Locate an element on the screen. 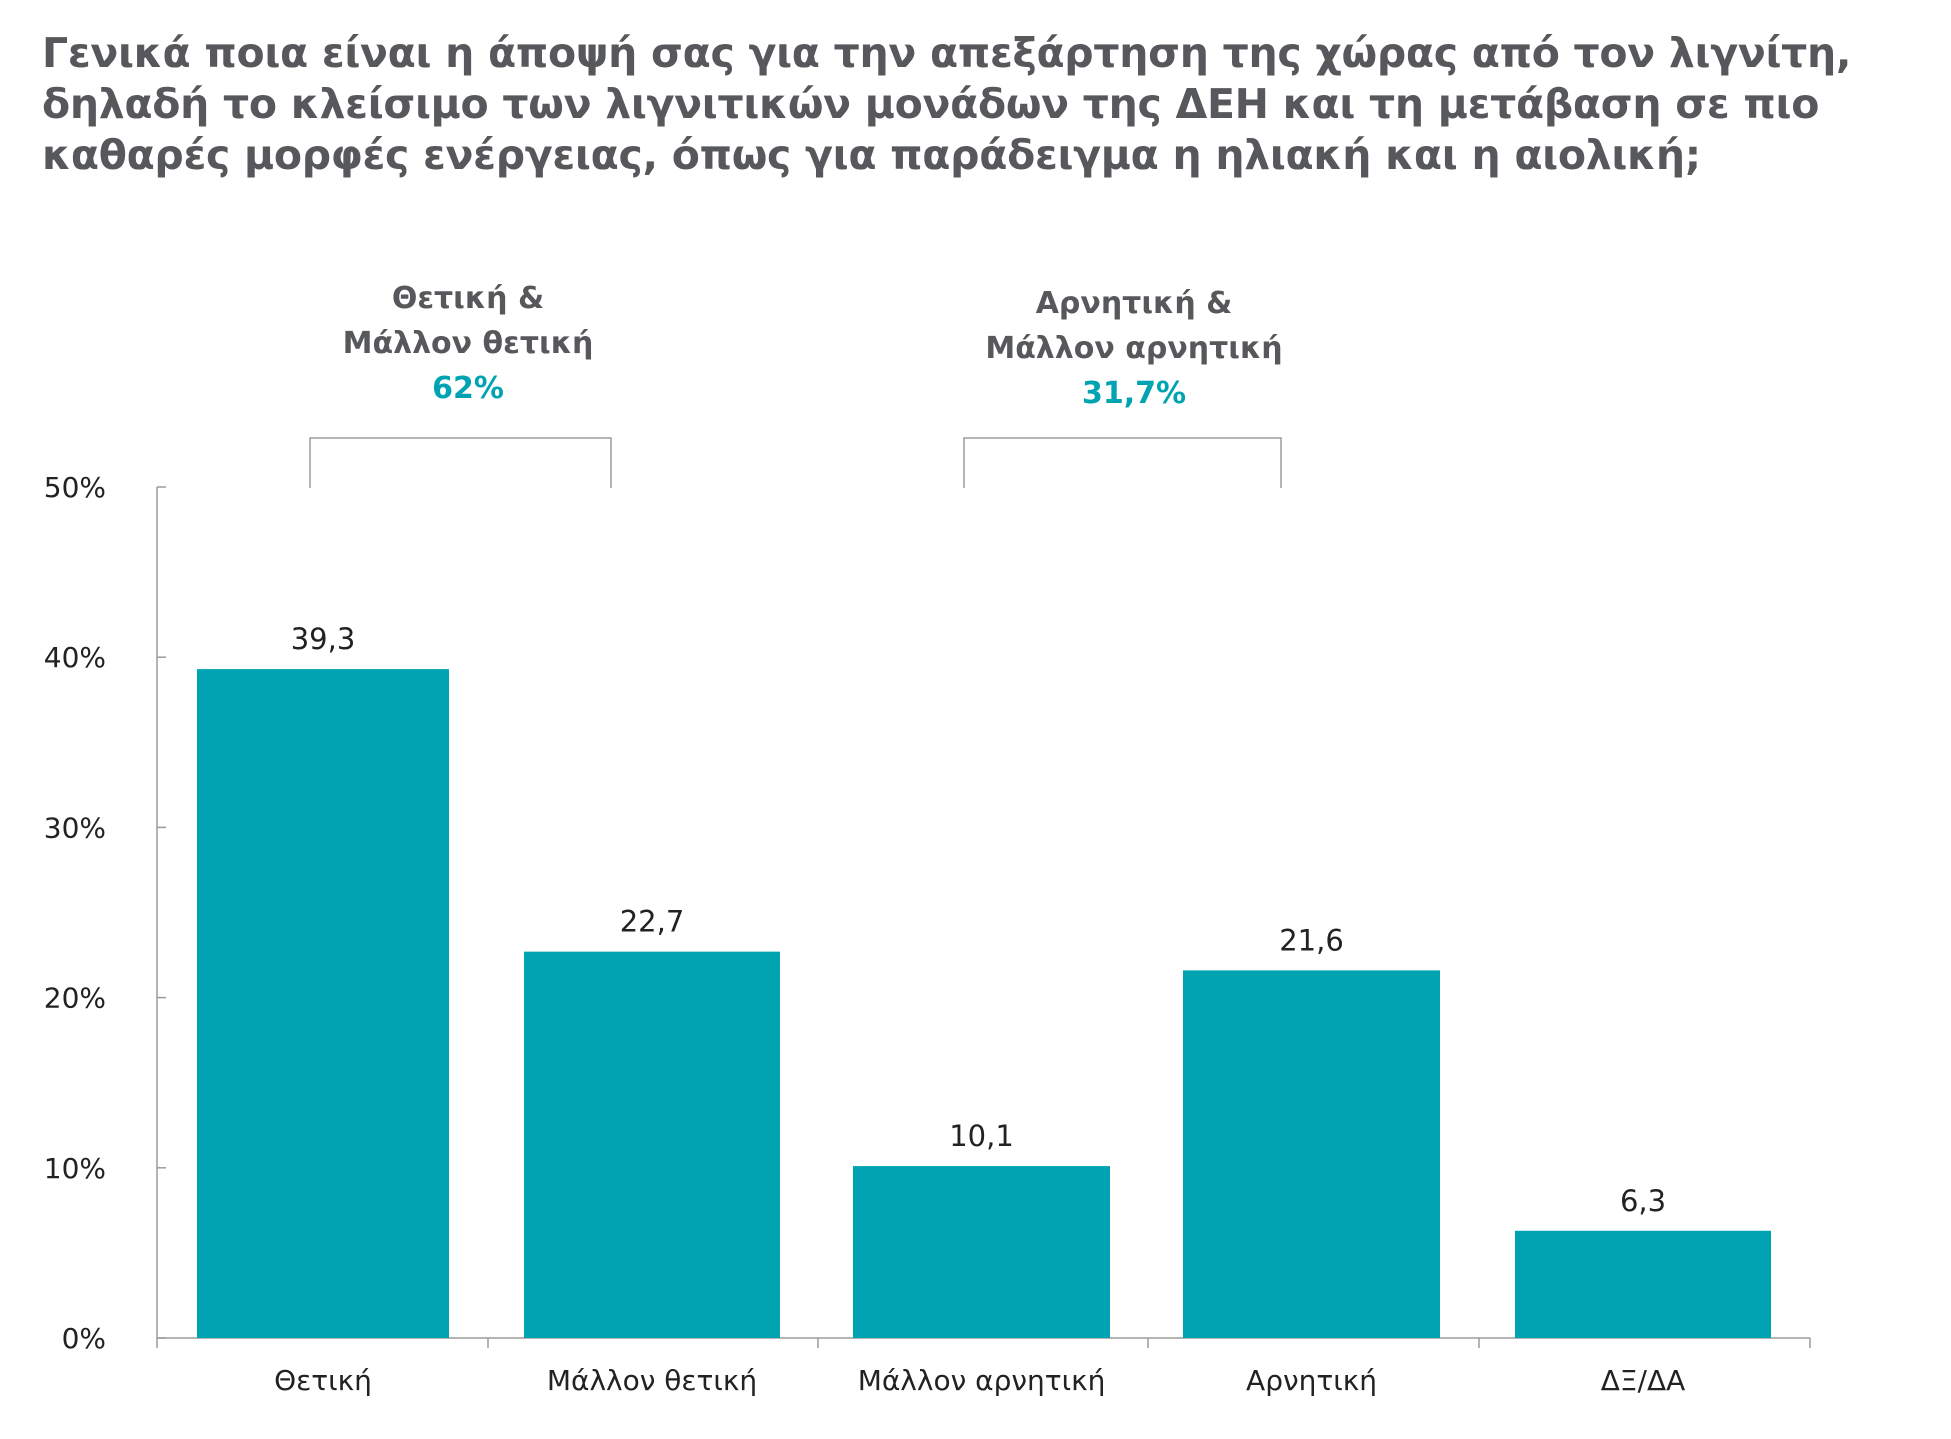 Image resolution: width=1951 pixels, height=1439 pixels. group-label-line: Μάλλον θετική is located at coordinates (468, 343).